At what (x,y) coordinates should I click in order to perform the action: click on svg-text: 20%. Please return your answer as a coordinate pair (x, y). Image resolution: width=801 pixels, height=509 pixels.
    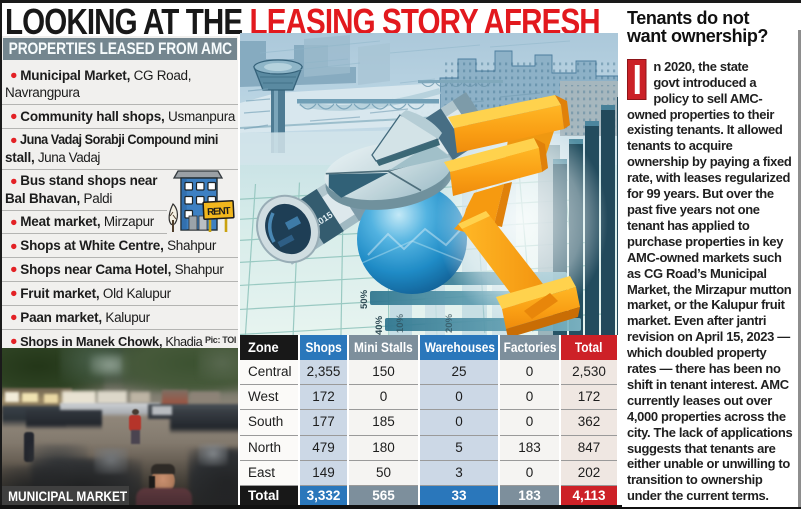
    Looking at the image, I should click on (449, 323).